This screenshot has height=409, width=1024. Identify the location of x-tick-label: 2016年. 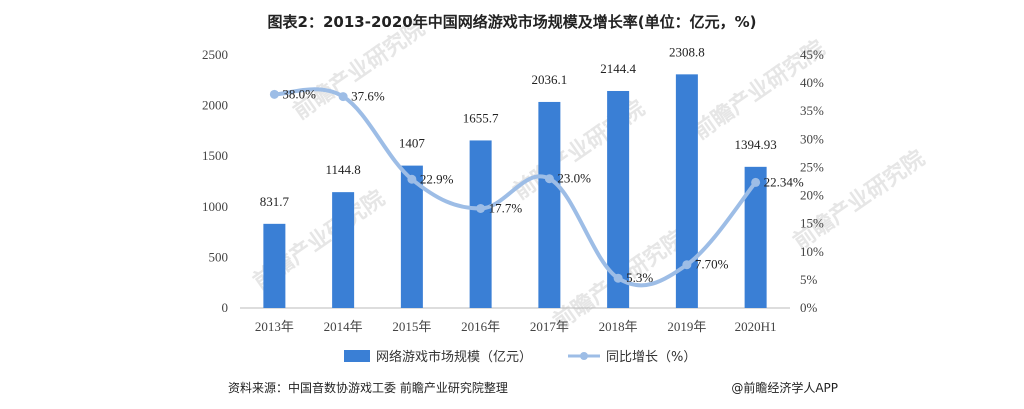
(480, 326).